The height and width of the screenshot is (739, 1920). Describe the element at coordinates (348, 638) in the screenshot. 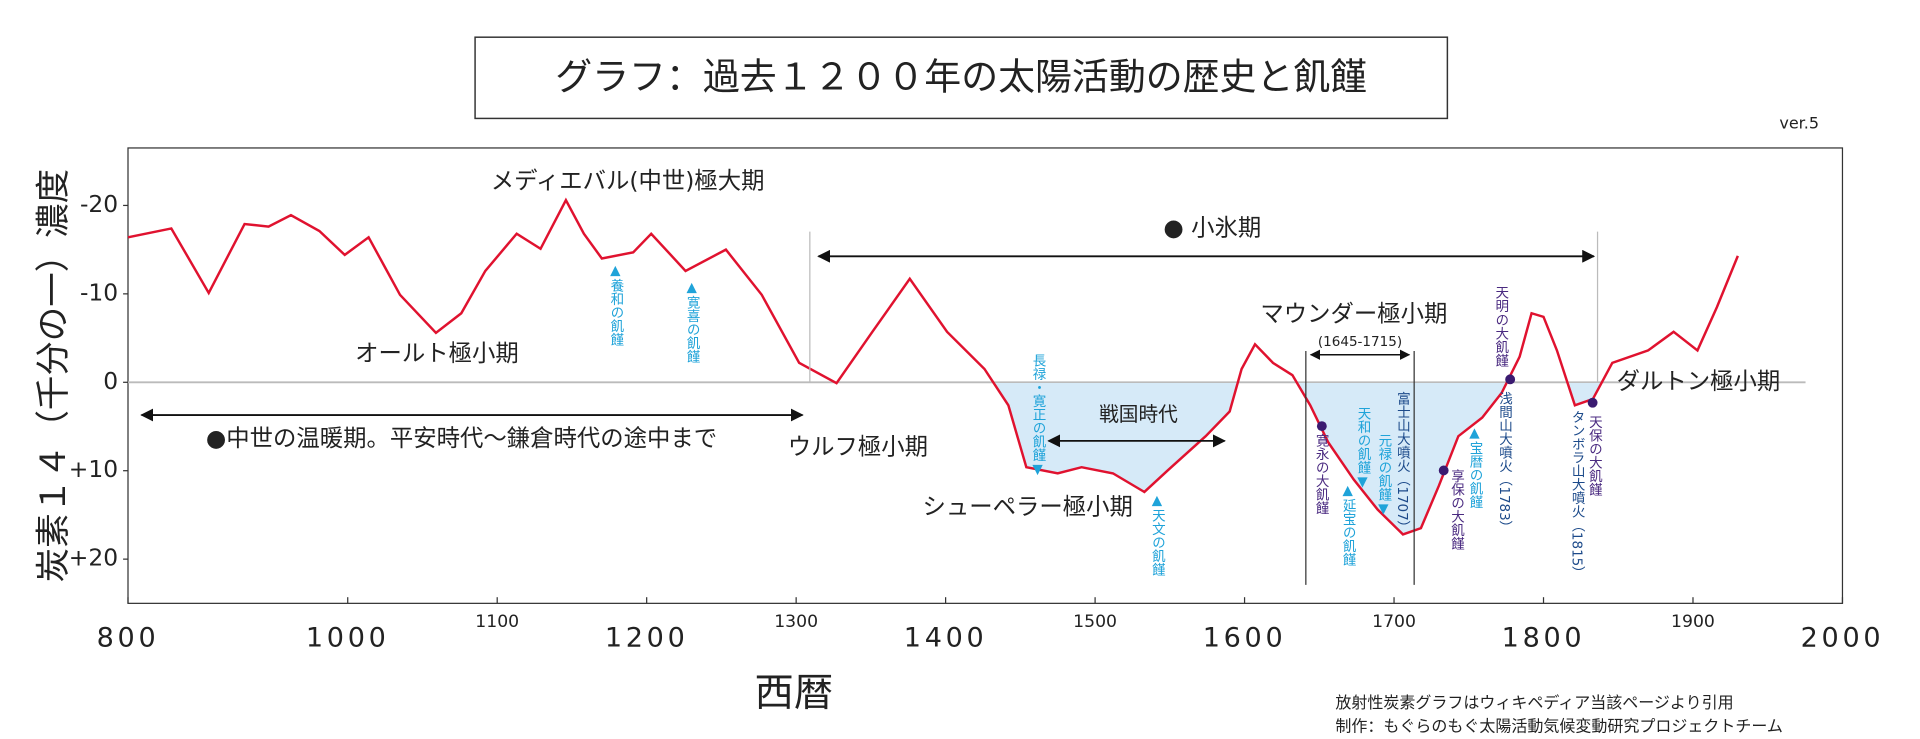

I see `x-tick-label: 1000` at that location.